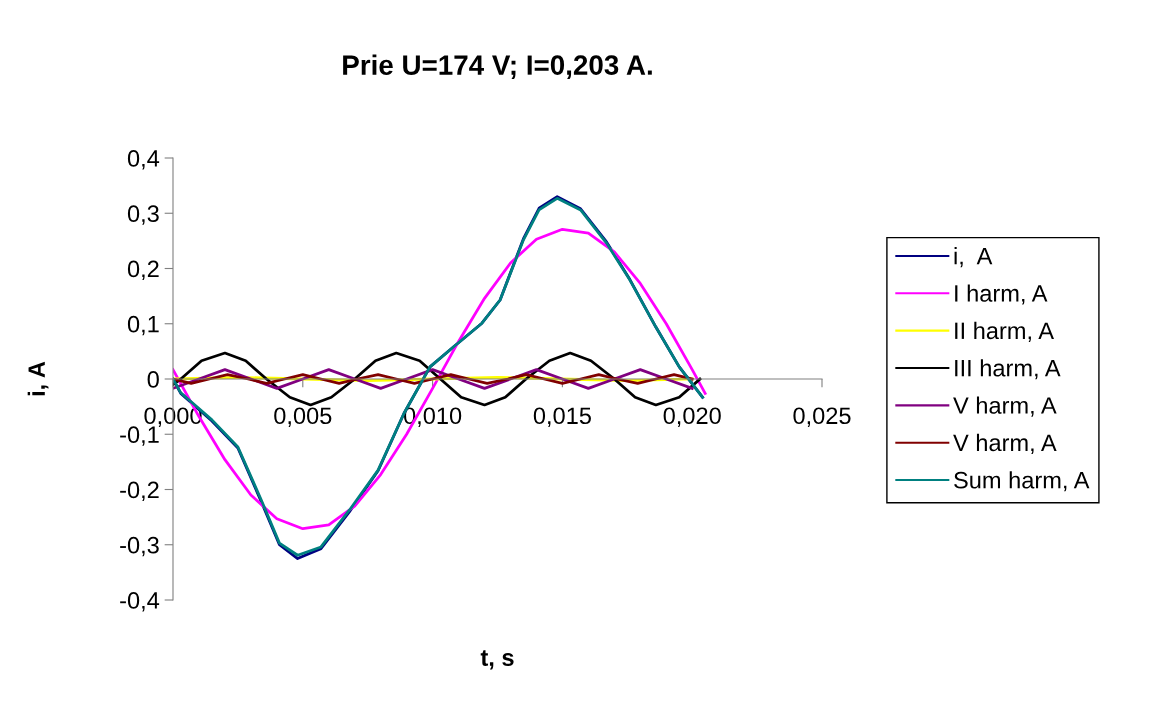 This screenshot has width=1159, height=702. What do you see at coordinates (143, 270) in the screenshot?
I see `y-tick-label: 0,2` at bounding box center [143, 270].